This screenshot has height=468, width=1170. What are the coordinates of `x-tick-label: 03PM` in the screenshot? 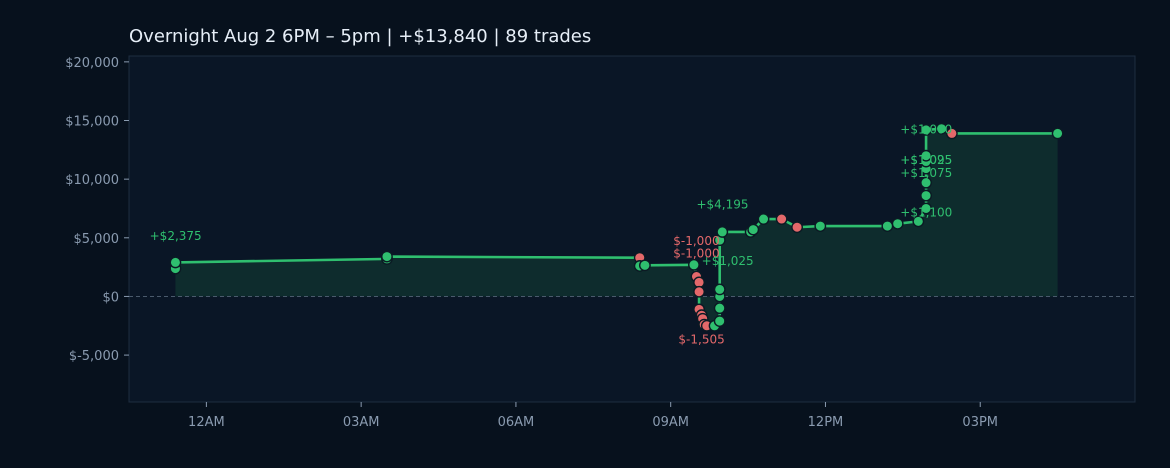 It's located at (980, 422).